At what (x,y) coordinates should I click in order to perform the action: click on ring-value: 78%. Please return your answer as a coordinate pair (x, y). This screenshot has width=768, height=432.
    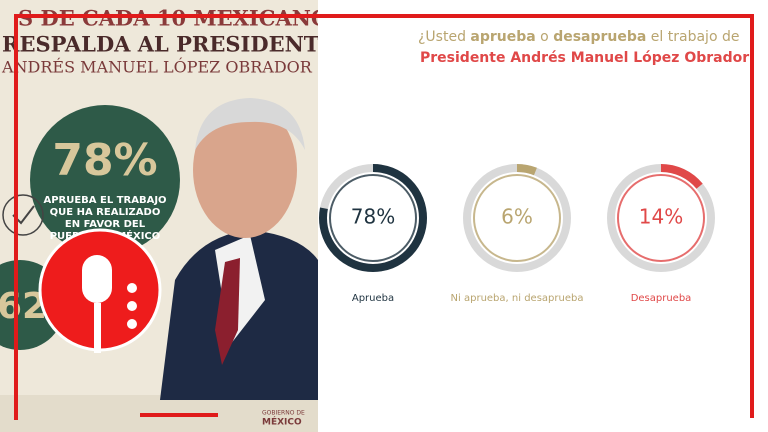
    Looking at the image, I should click on (373, 217).